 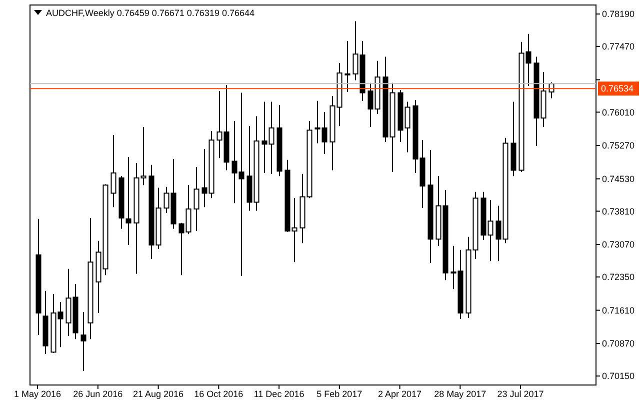 What do you see at coordinates (618, 277) in the screenshot?
I see `y-tick-label: 0.72350` at bounding box center [618, 277].